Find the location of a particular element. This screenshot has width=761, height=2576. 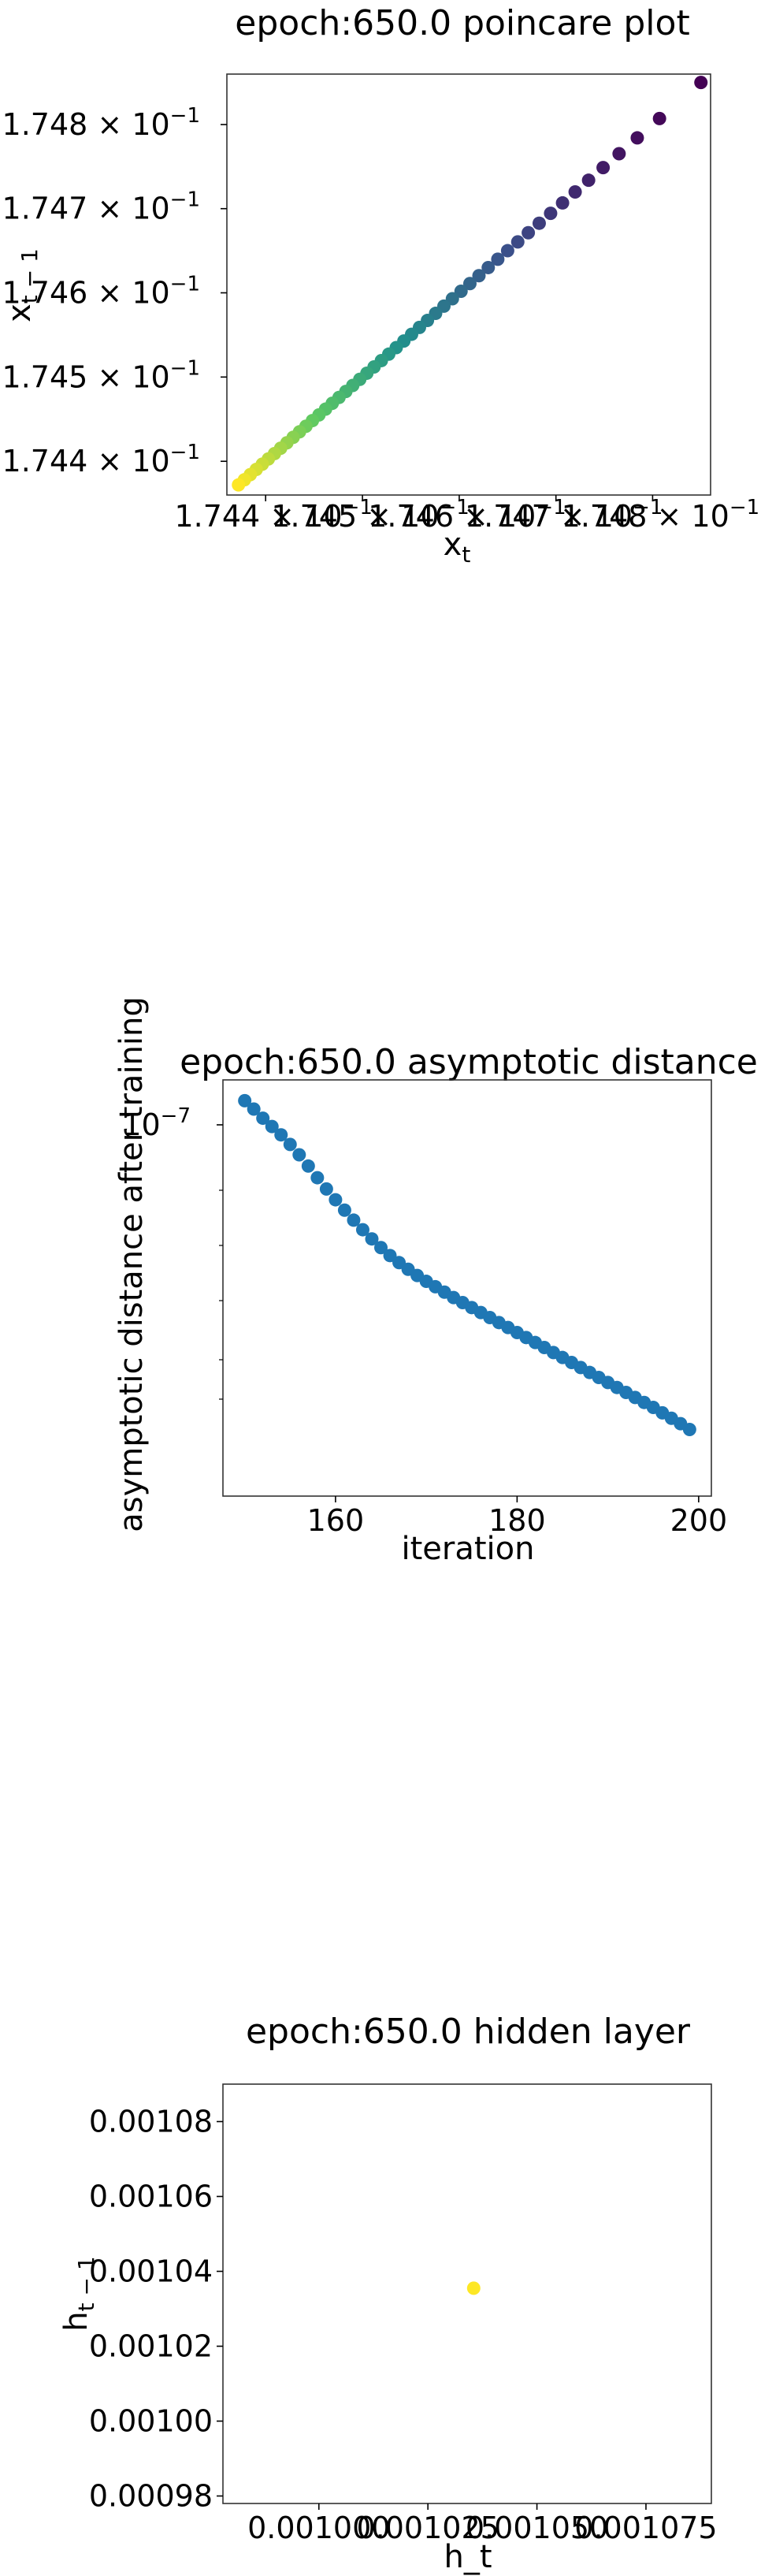

hidden-layer-plot-frame is located at coordinates (467, 2293).